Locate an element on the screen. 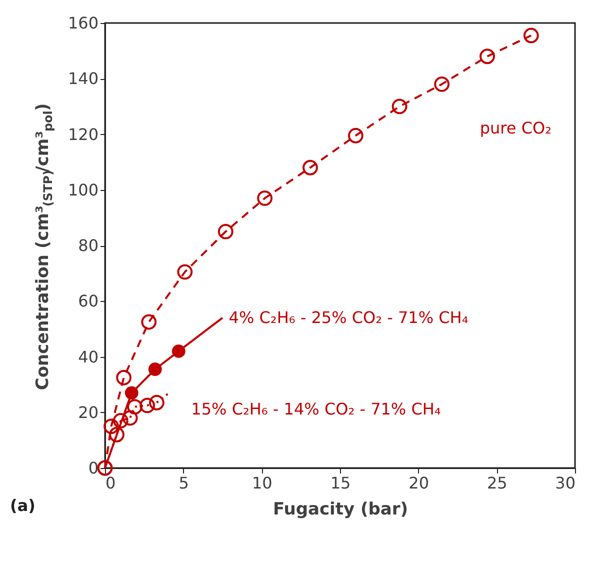 Image resolution: width=616 pixels, height=572 pixels. x-tick-label: 25 is located at coordinates (497, 483).